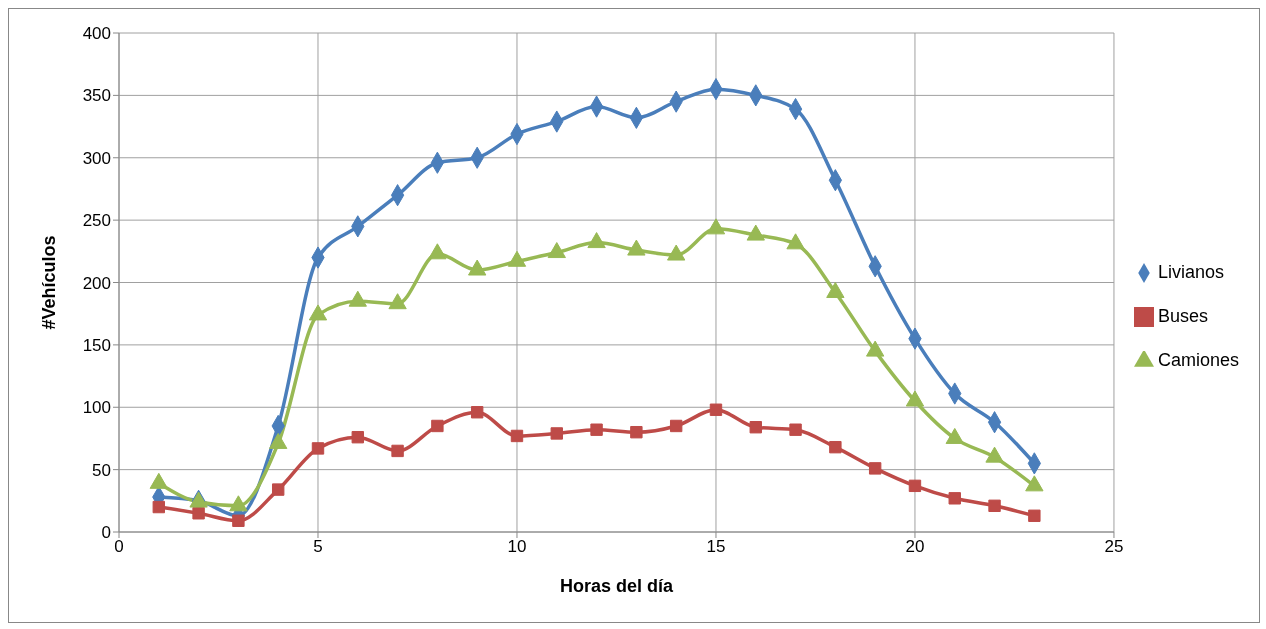 Image resolution: width=1266 pixels, height=629 pixels. I want to click on y-tick-label: 200, so click(96, 283).